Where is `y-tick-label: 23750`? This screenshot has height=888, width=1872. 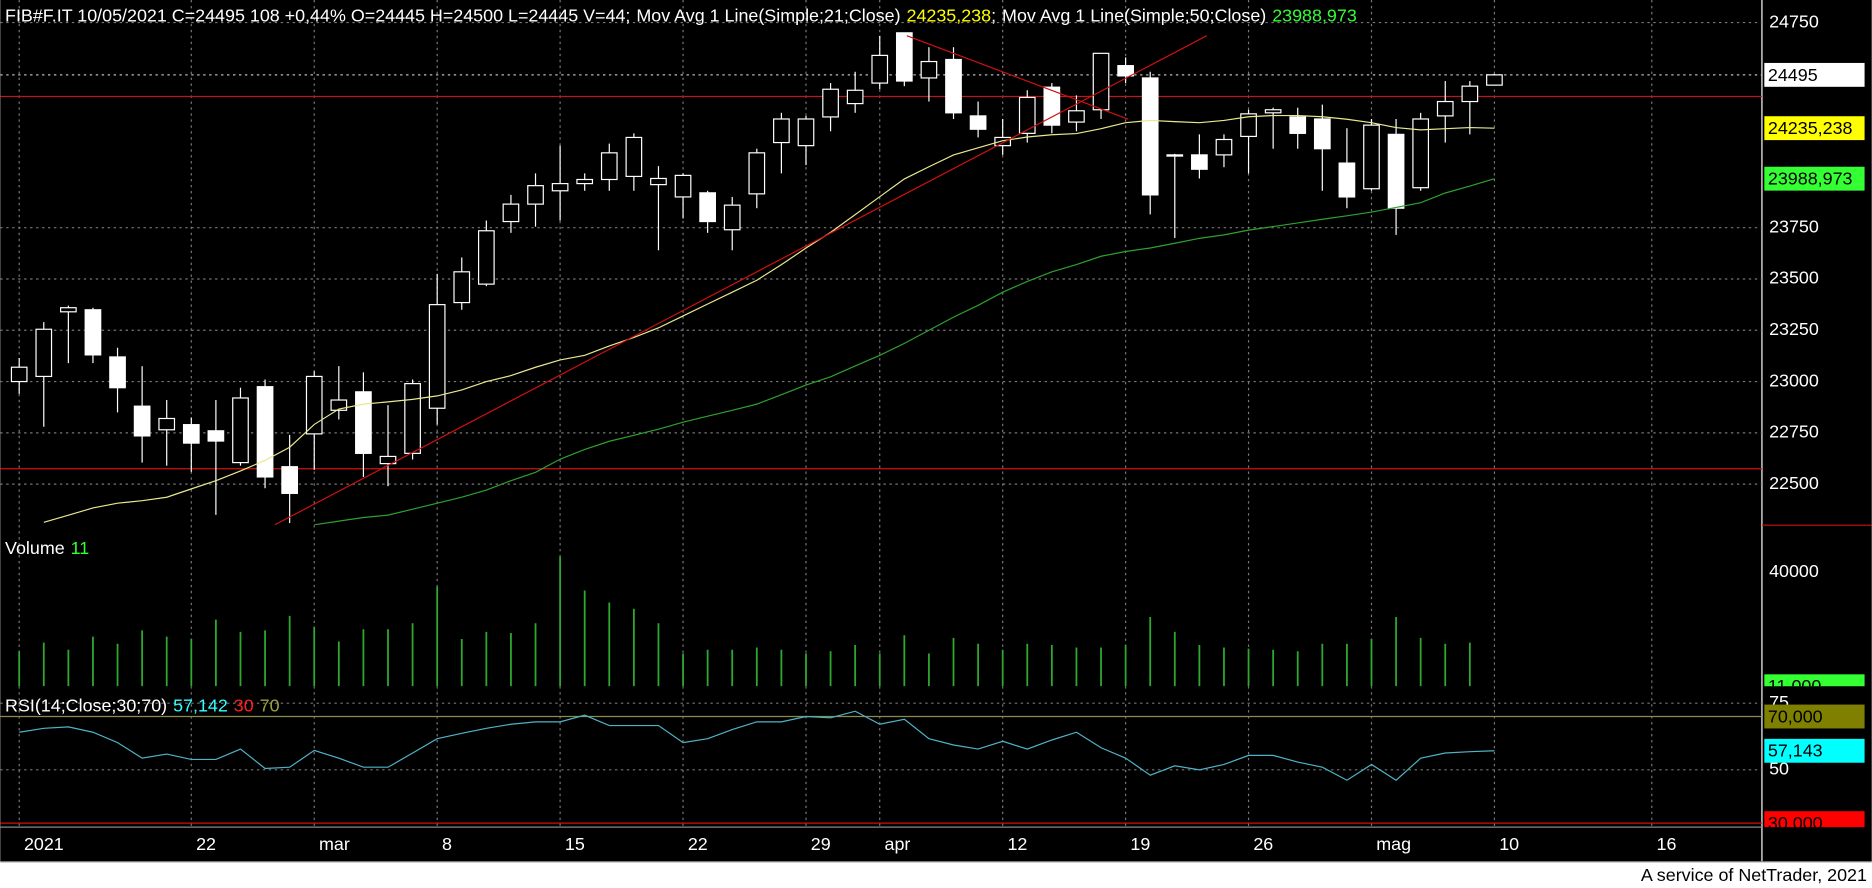 y-tick-label: 23750 is located at coordinates (1794, 226).